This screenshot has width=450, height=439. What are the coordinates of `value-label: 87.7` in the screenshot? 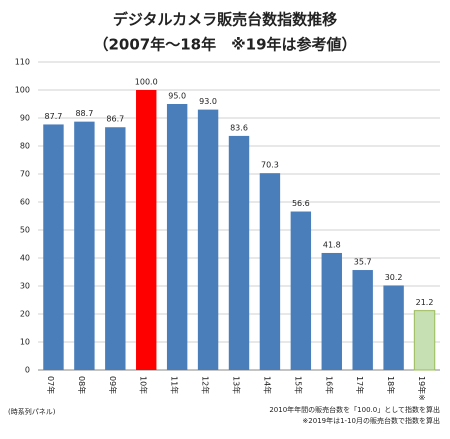 It's located at (54, 116).